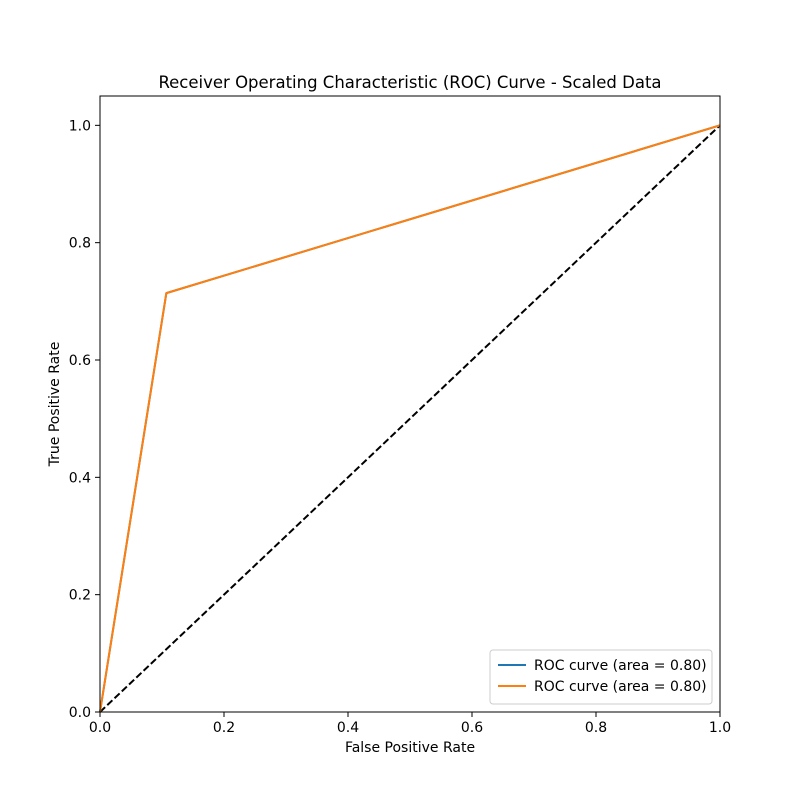 The width and height of the screenshot is (800, 800). I want to click on legend-box, so click(601, 677).